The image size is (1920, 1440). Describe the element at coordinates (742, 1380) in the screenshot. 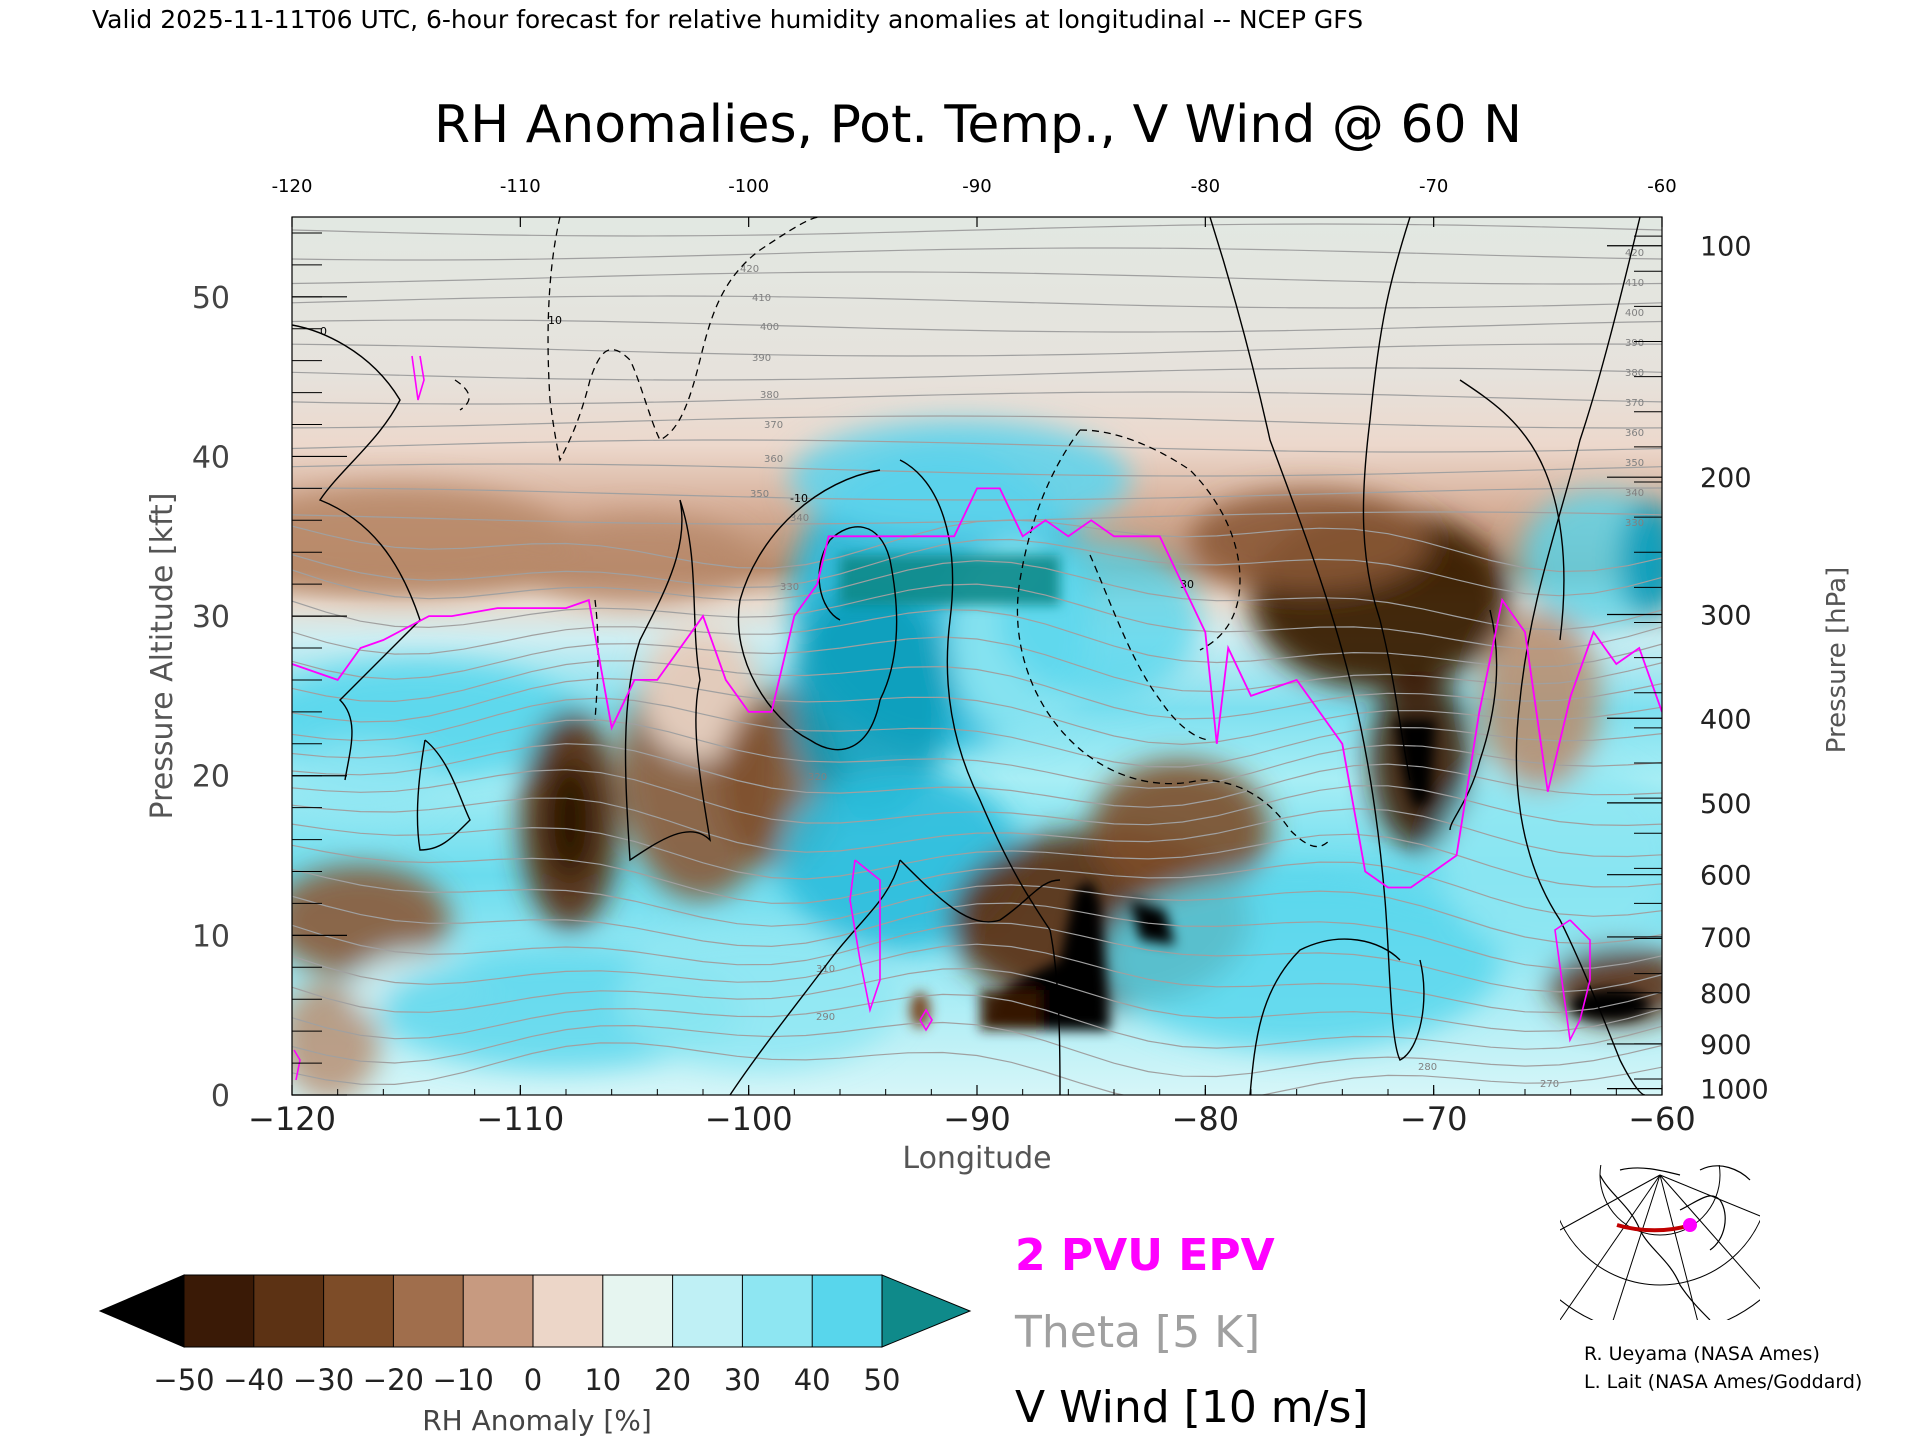

I see `colorbar-tick-label: 30` at that location.